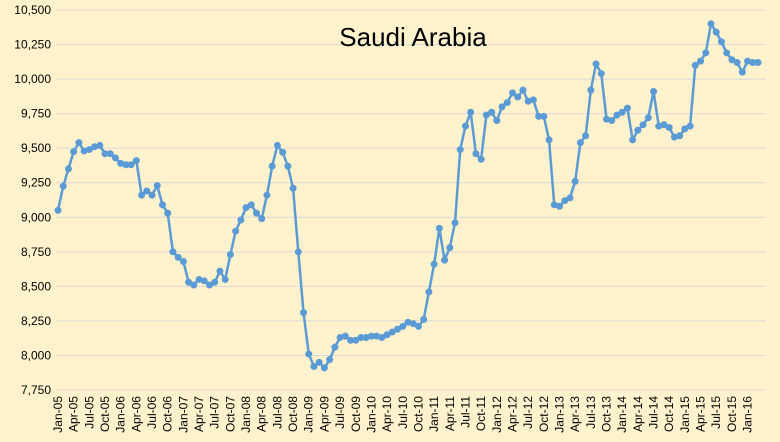  Describe the element at coordinates (654, 412) in the screenshot. I see `x-tick-label: Jul-14` at that location.